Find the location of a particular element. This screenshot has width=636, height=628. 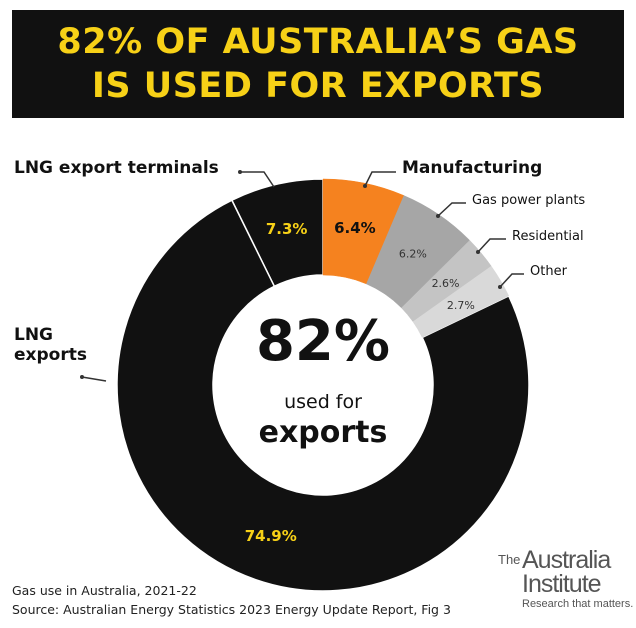

value-label: 2.7% is located at coordinates (461, 305).